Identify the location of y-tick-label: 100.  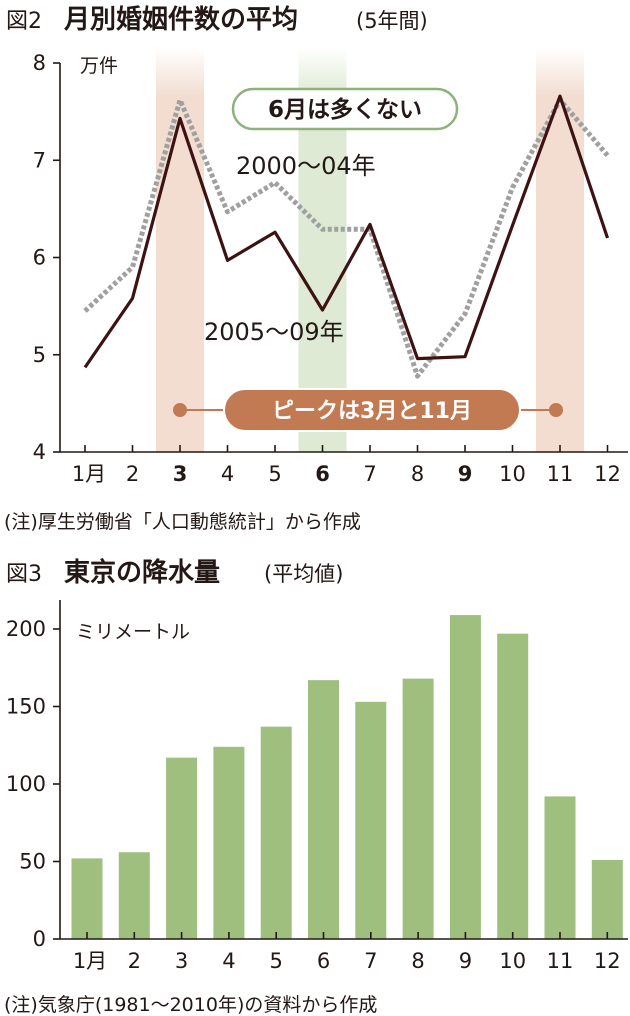
(26, 784).